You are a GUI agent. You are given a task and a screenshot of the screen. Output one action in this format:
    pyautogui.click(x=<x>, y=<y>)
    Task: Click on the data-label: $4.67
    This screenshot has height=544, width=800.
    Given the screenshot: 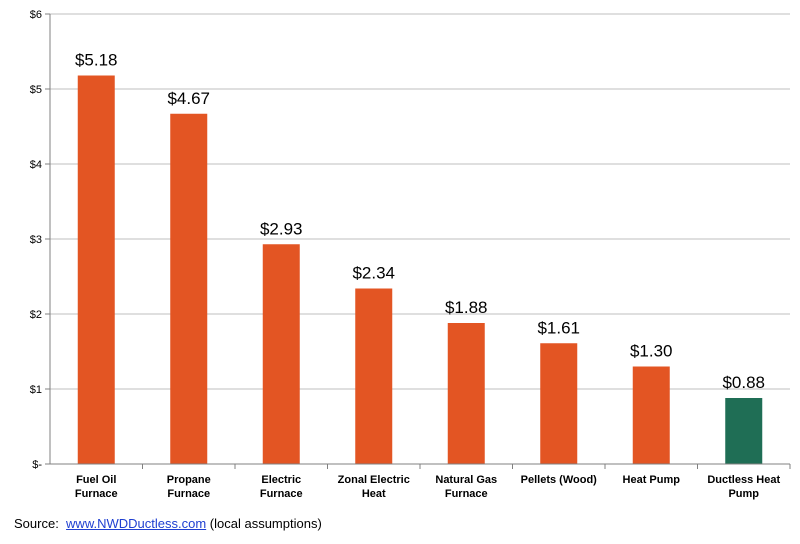 What is the action you would take?
    pyautogui.click(x=188, y=98)
    